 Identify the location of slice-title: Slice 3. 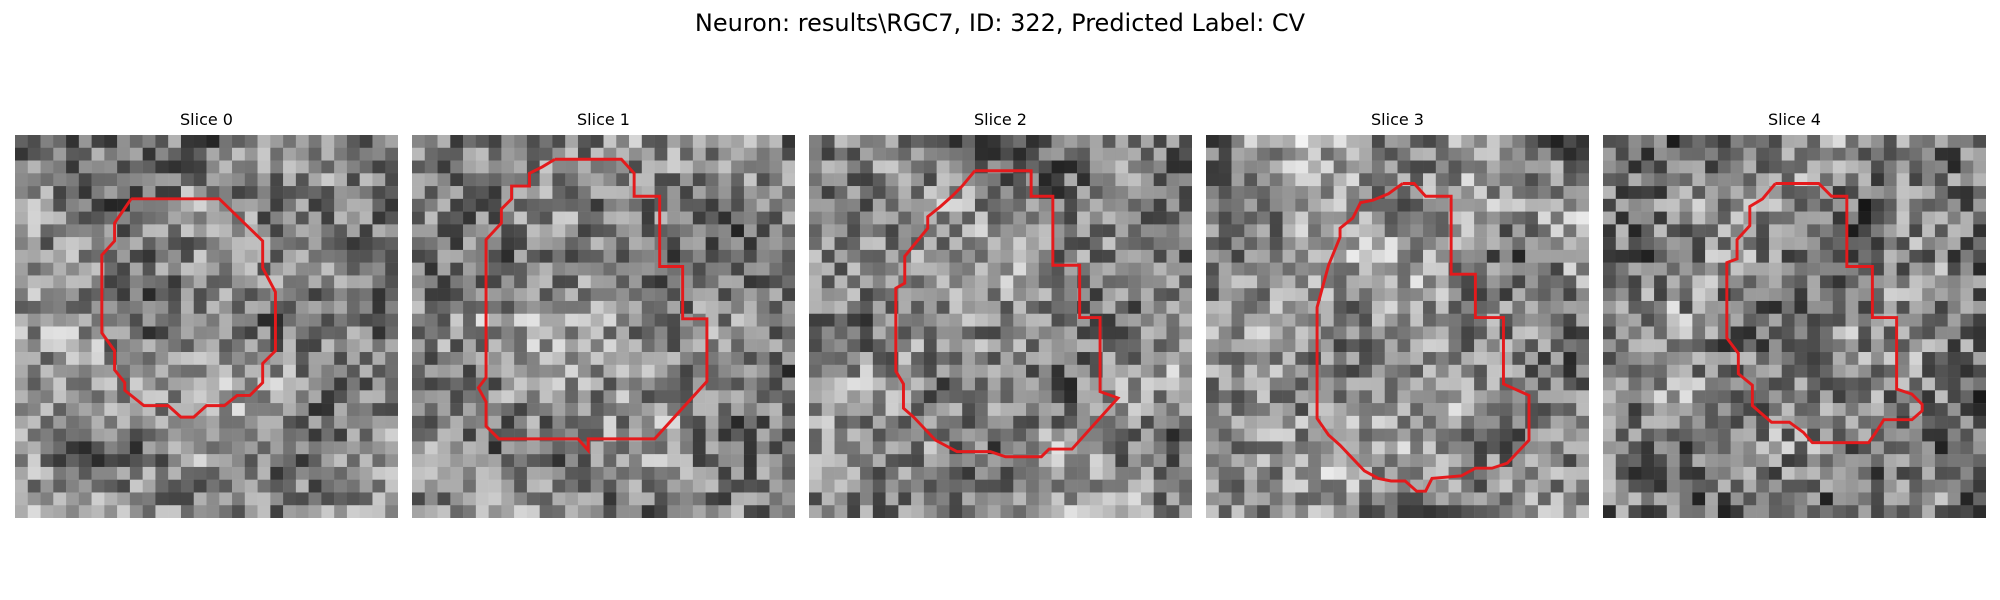
(1397, 119).